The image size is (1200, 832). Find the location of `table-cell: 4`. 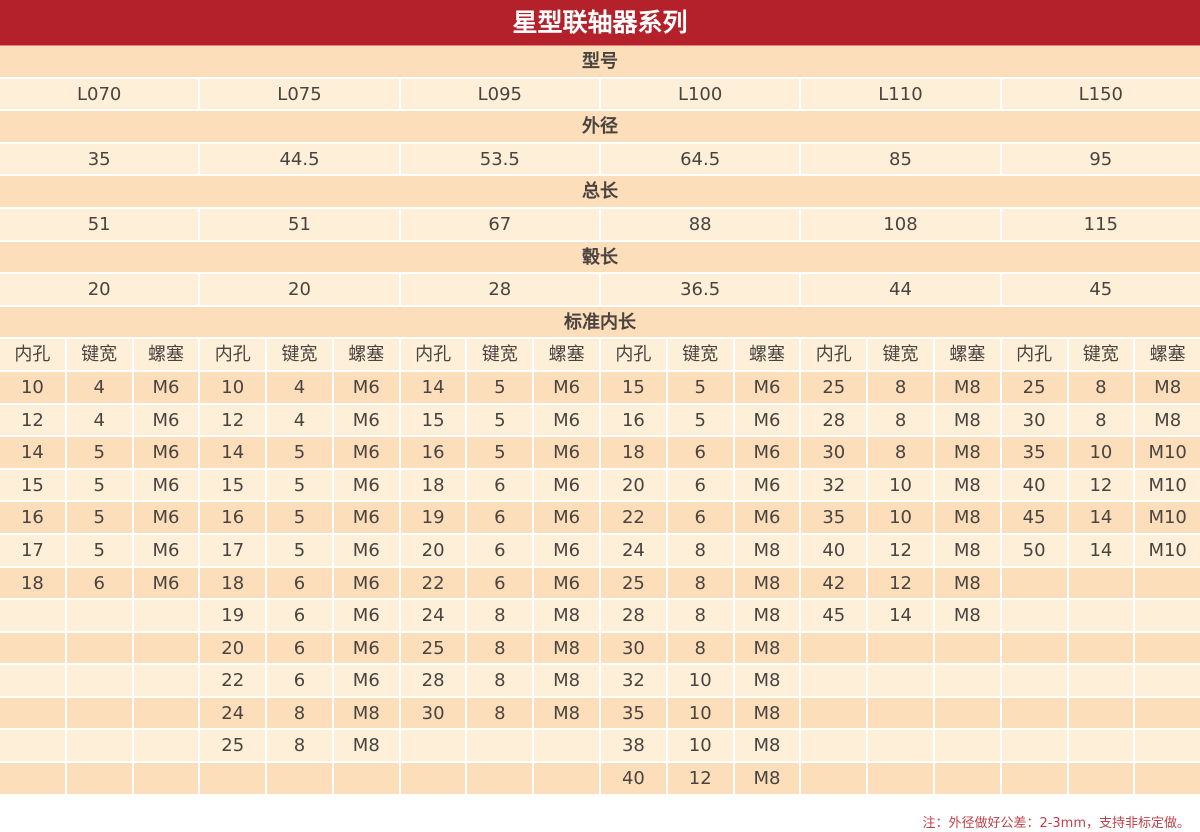

table-cell: 4 is located at coordinates (100, 387).